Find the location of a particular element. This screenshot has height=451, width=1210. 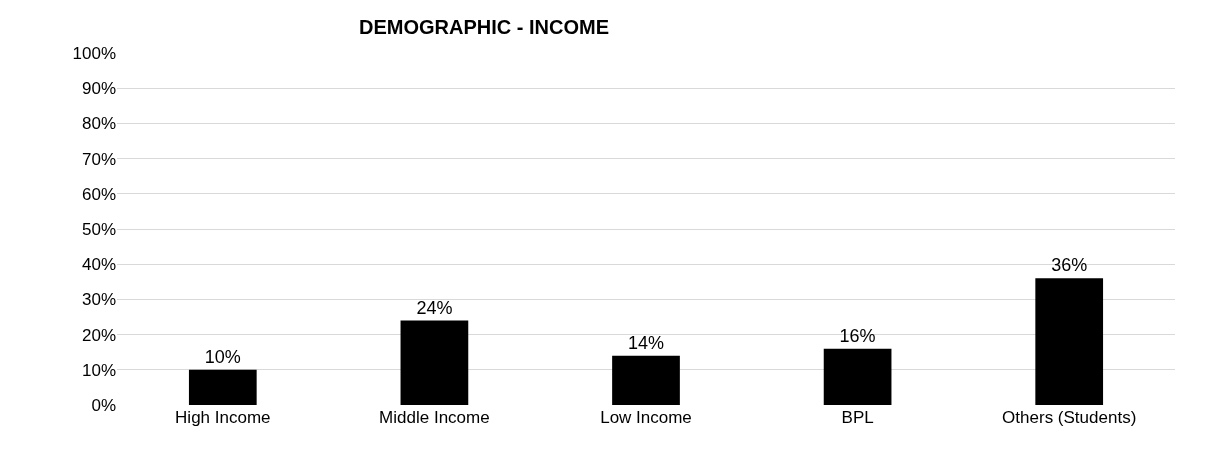

x-tick-label: Low Income is located at coordinates (646, 417).